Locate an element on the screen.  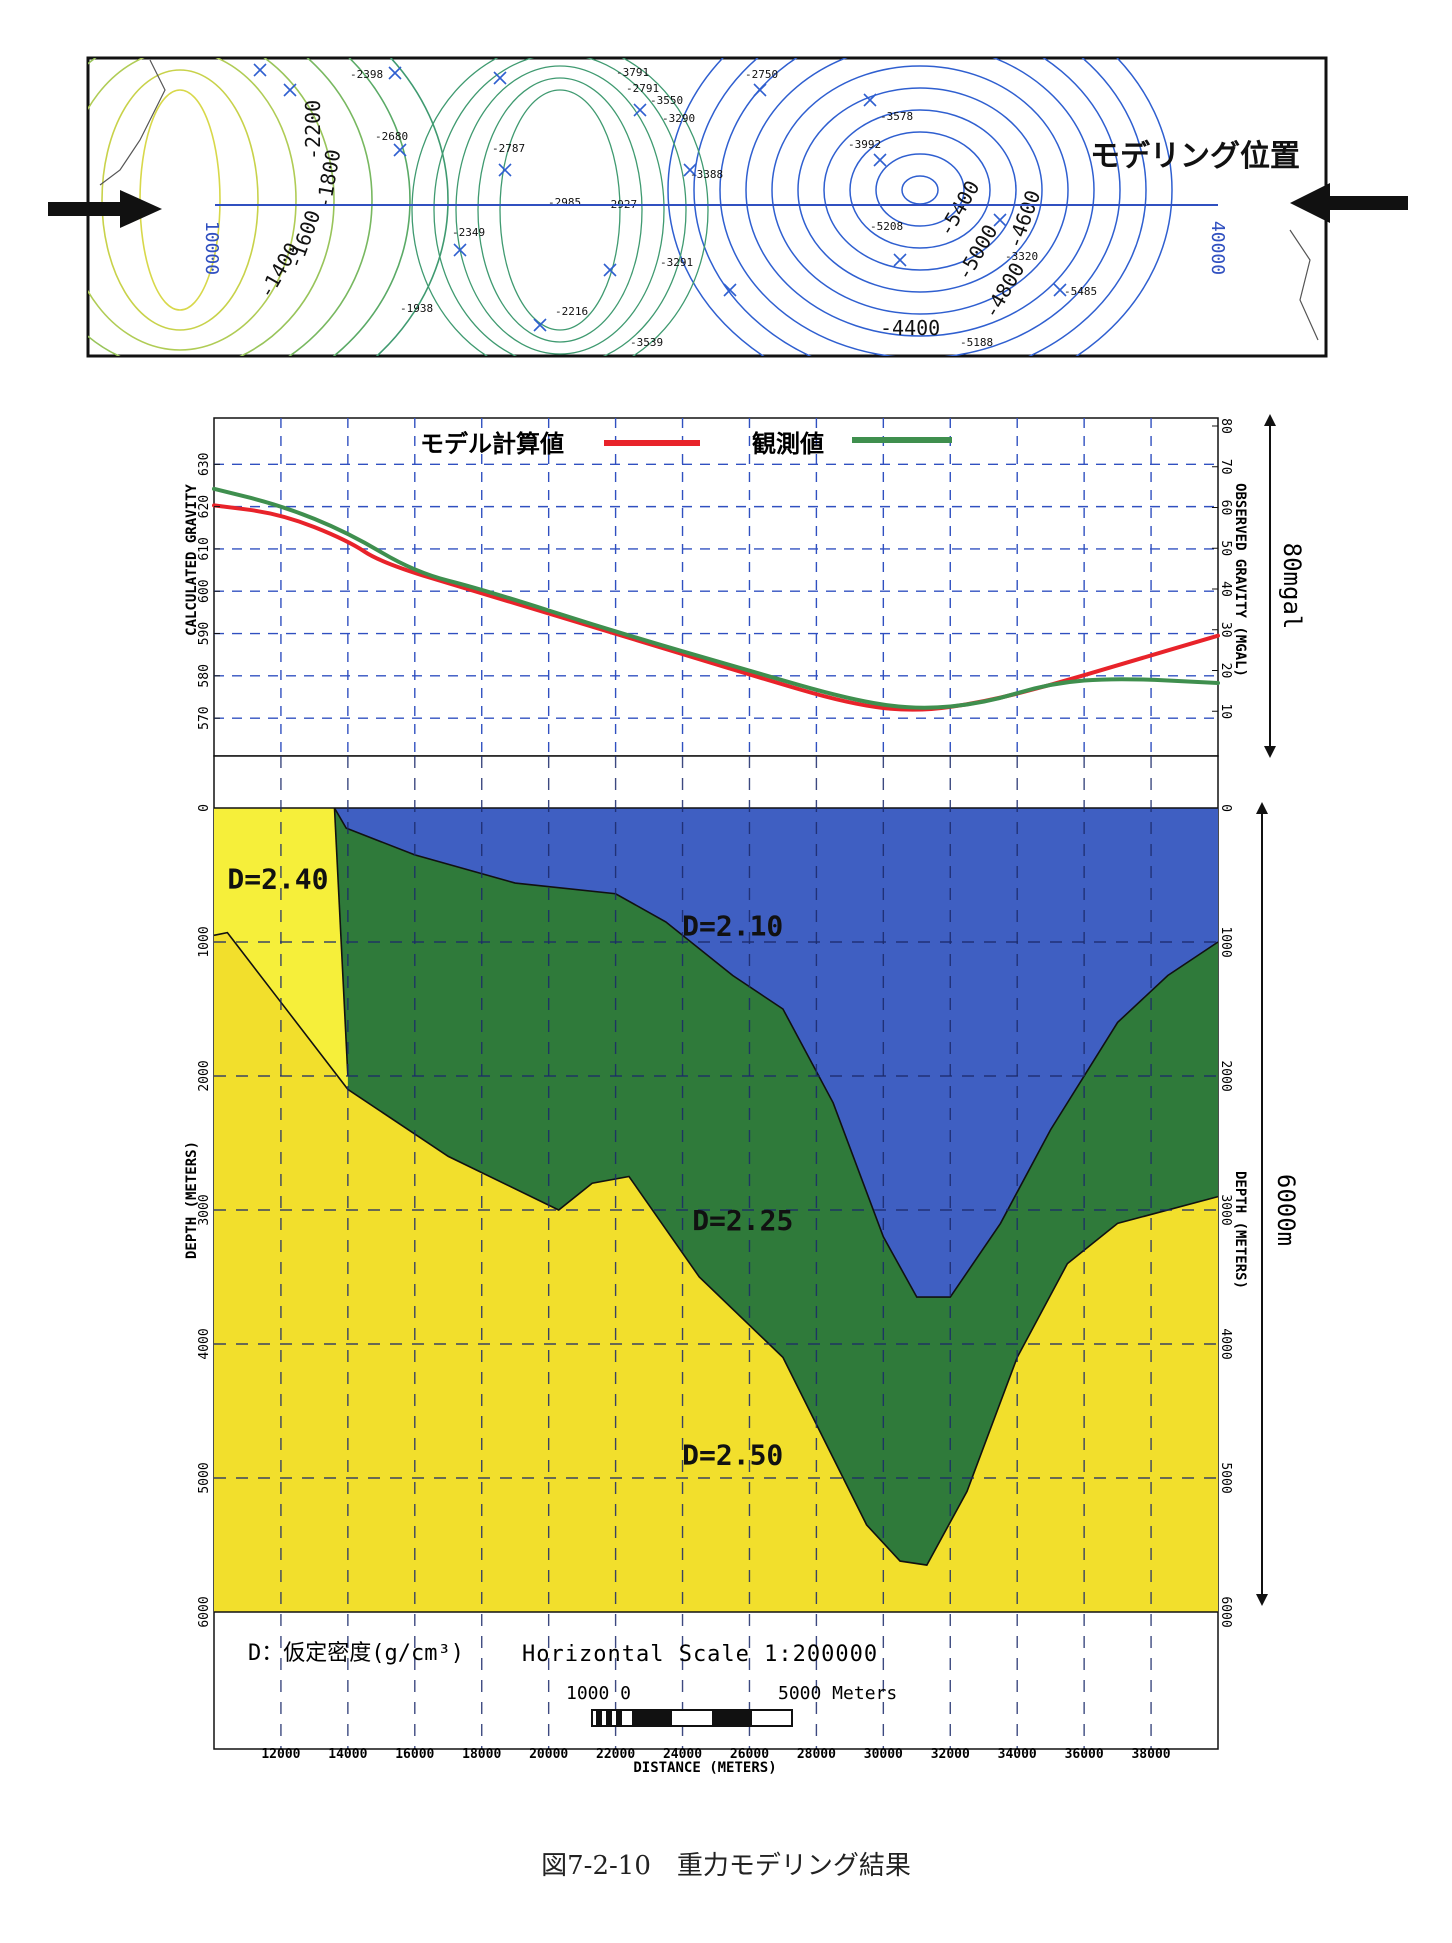
station-value-20: -3320 is located at coordinates (1021, 256).